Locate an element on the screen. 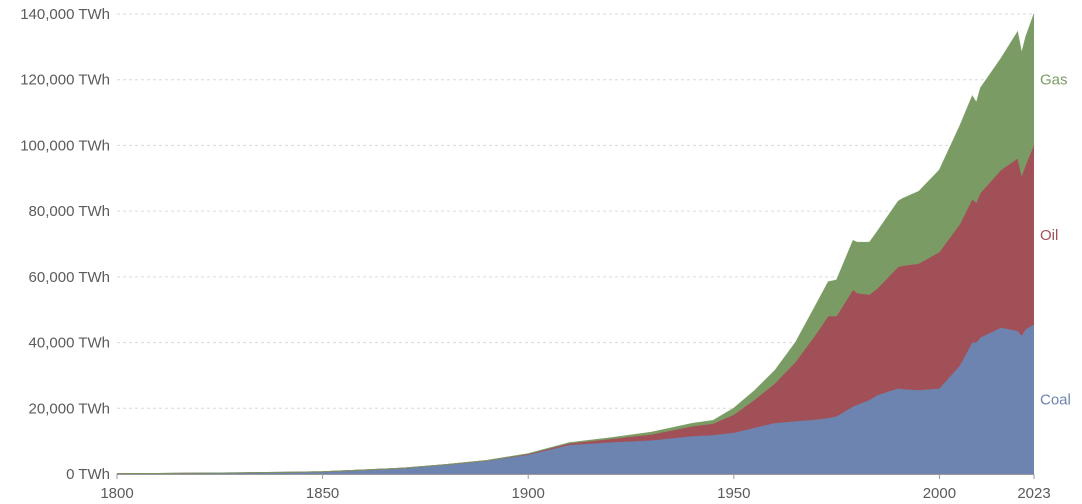 The width and height of the screenshot is (1082, 504). y-tick-label: 0 TWh is located at coordinates (88, 474).